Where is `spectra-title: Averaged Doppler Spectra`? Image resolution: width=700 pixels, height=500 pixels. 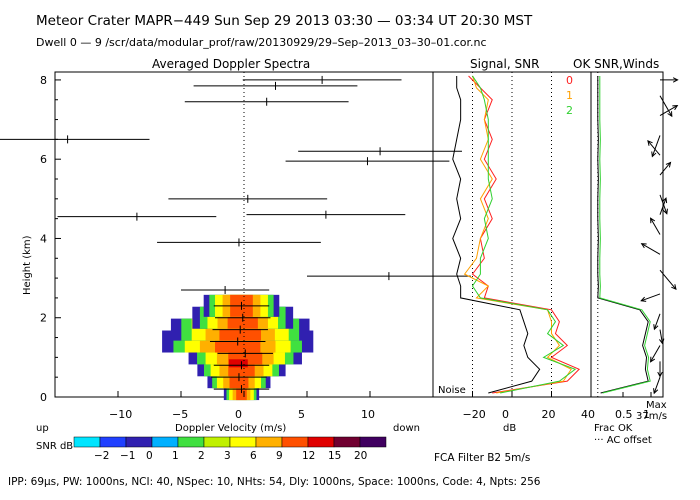 spectra-title: Averaged Doppler Spectra is located at coordinates (231, 64).